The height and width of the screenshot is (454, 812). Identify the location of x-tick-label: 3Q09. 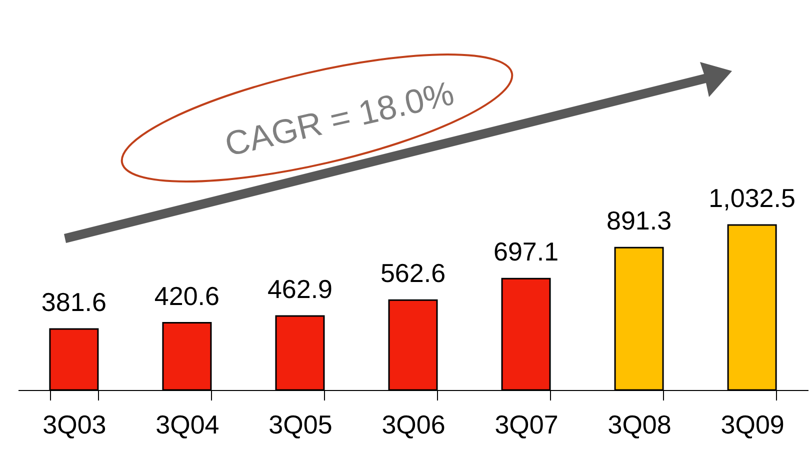
(752, 425).